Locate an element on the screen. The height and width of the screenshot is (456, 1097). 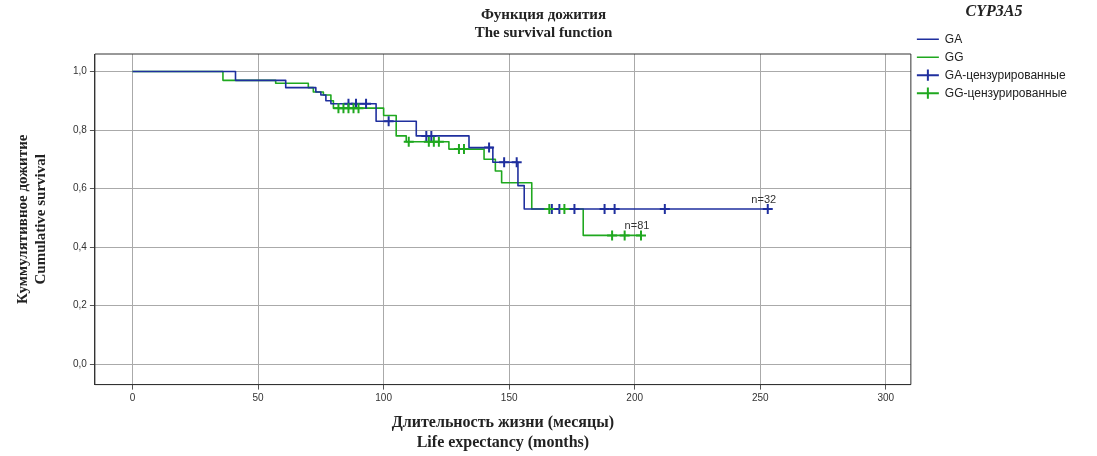
x-tick-label: 100 is located at coordinates (384, 398).